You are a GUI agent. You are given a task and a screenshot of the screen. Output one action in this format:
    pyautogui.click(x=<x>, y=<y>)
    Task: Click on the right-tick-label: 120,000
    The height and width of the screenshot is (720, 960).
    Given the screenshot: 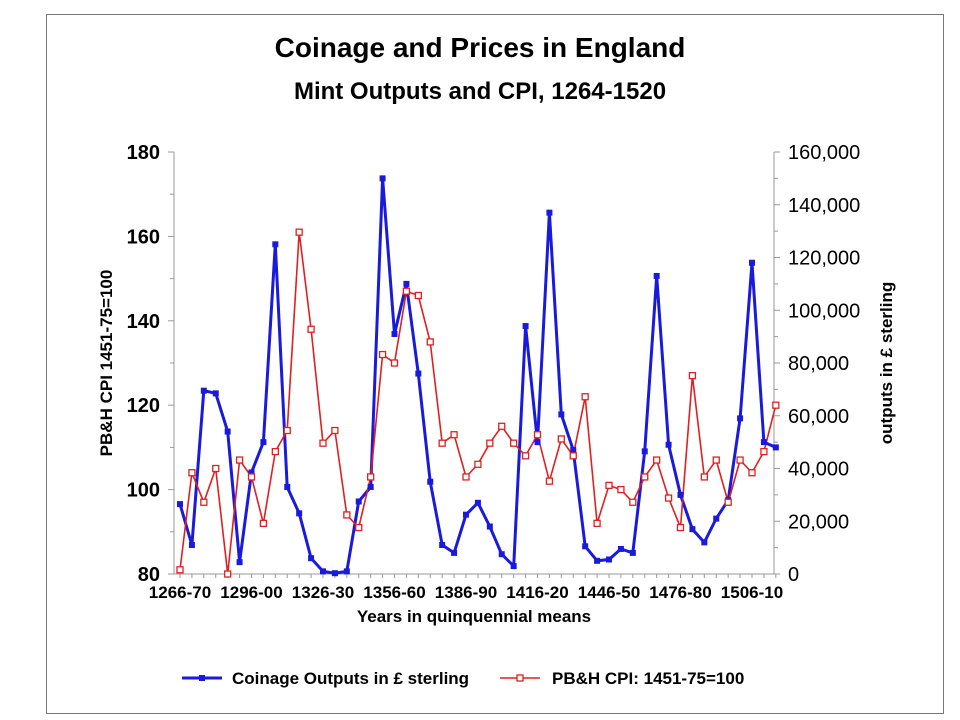 What is the action you would take?
    pyautogui.click(x=824, y=259)
    